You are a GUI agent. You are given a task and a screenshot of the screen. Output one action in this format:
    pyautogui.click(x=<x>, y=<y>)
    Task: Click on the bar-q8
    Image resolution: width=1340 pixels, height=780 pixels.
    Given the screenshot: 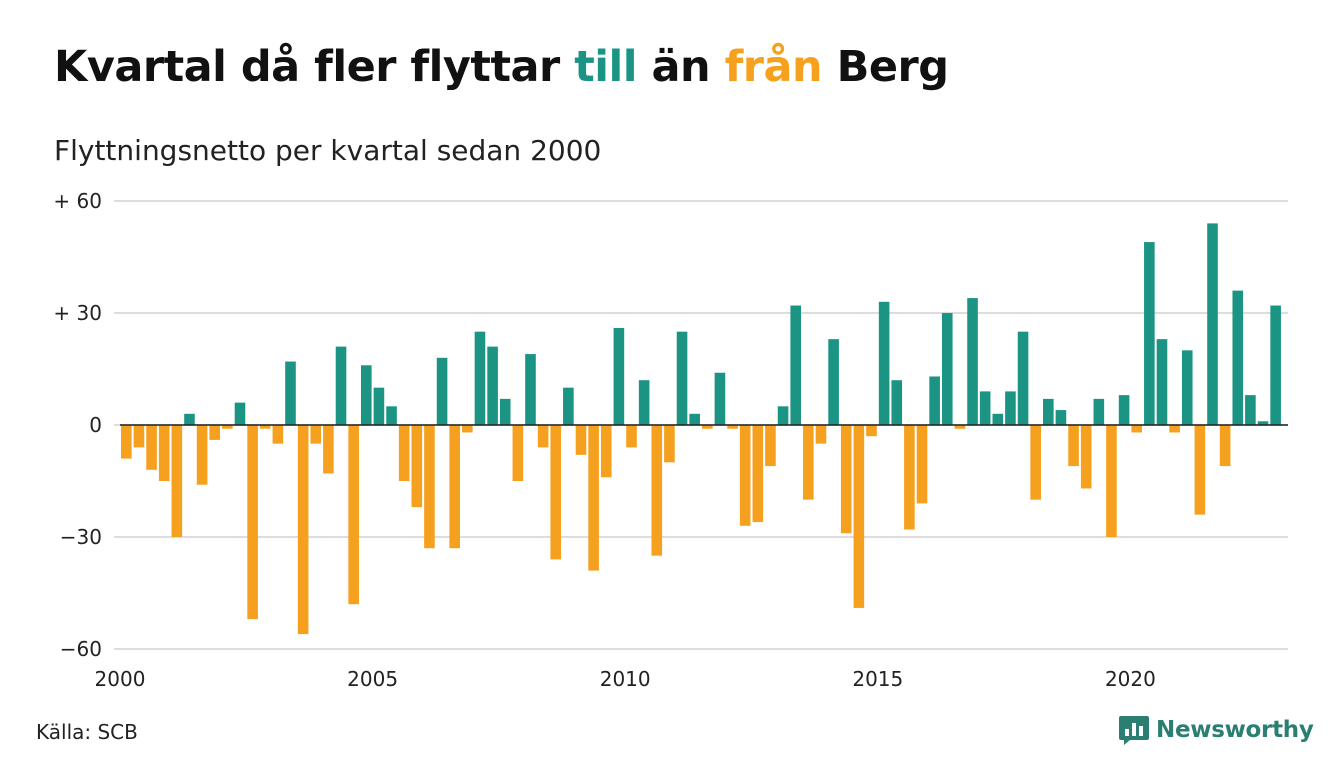 What is the action you would take?
    pyautogui.click(x=215, y=432)
    